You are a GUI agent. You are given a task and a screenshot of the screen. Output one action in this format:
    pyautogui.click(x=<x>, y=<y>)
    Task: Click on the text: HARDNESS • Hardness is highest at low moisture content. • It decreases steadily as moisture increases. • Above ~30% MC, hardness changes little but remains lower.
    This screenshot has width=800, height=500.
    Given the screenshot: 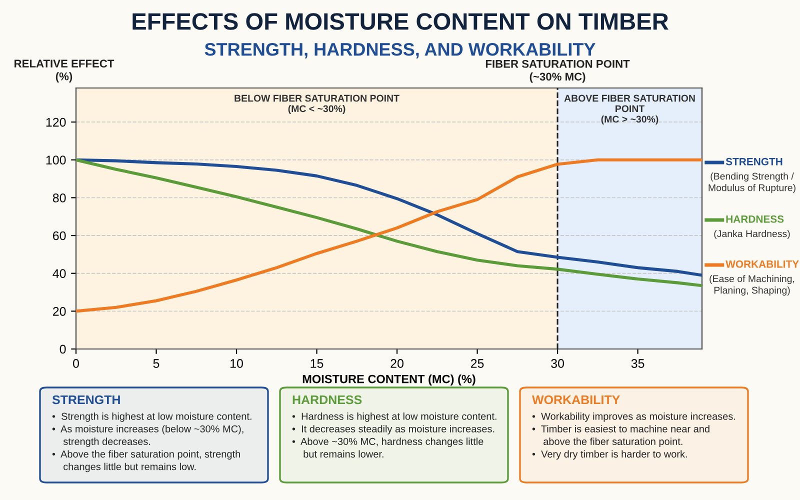 What is the action you would take?
    pyautogui.click(x=394, y=426)
    